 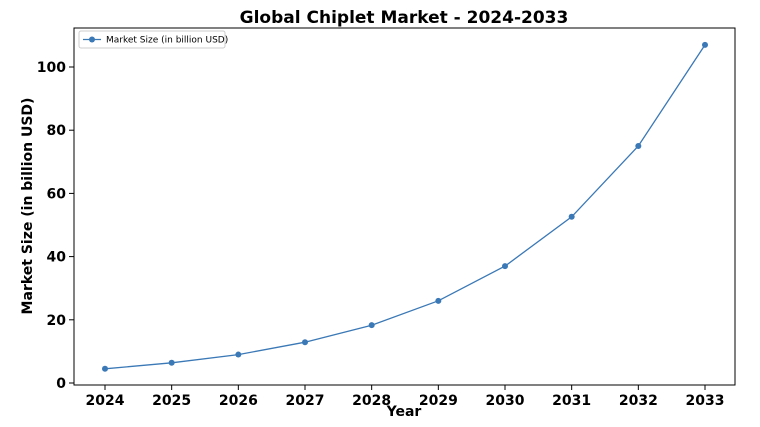 What do you see at coordinates (57, 321) in the screenshot?
I see `y-tick-label: 20` at bounding box center [57, 321].